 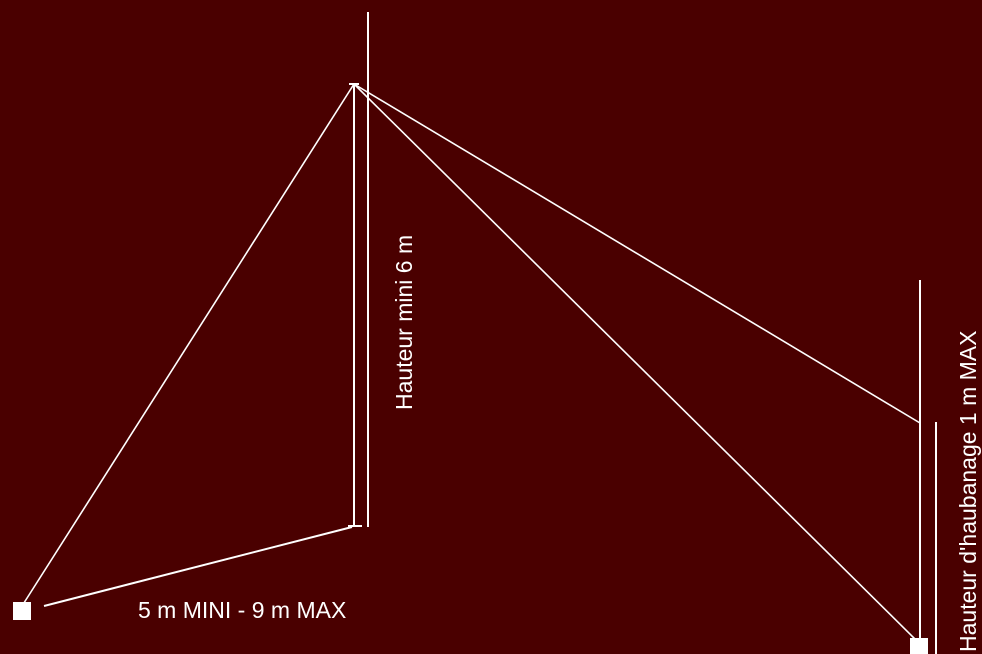 I want to click on left-anchor-square, so click(x=22, y=611).